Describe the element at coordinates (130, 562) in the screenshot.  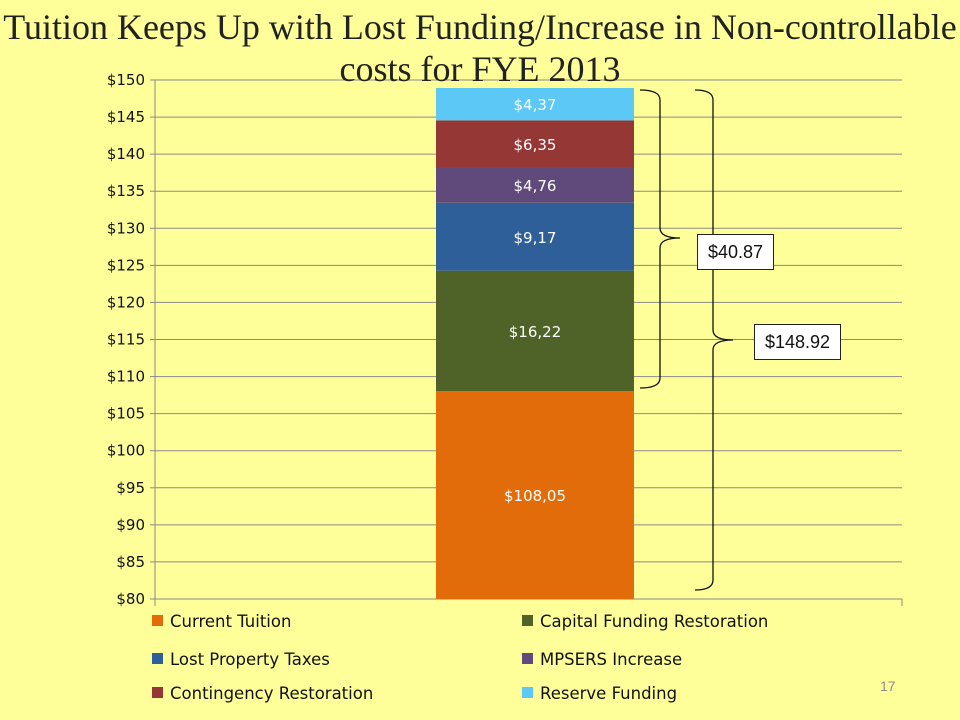
I see `y-tick-label: $85` at that location.